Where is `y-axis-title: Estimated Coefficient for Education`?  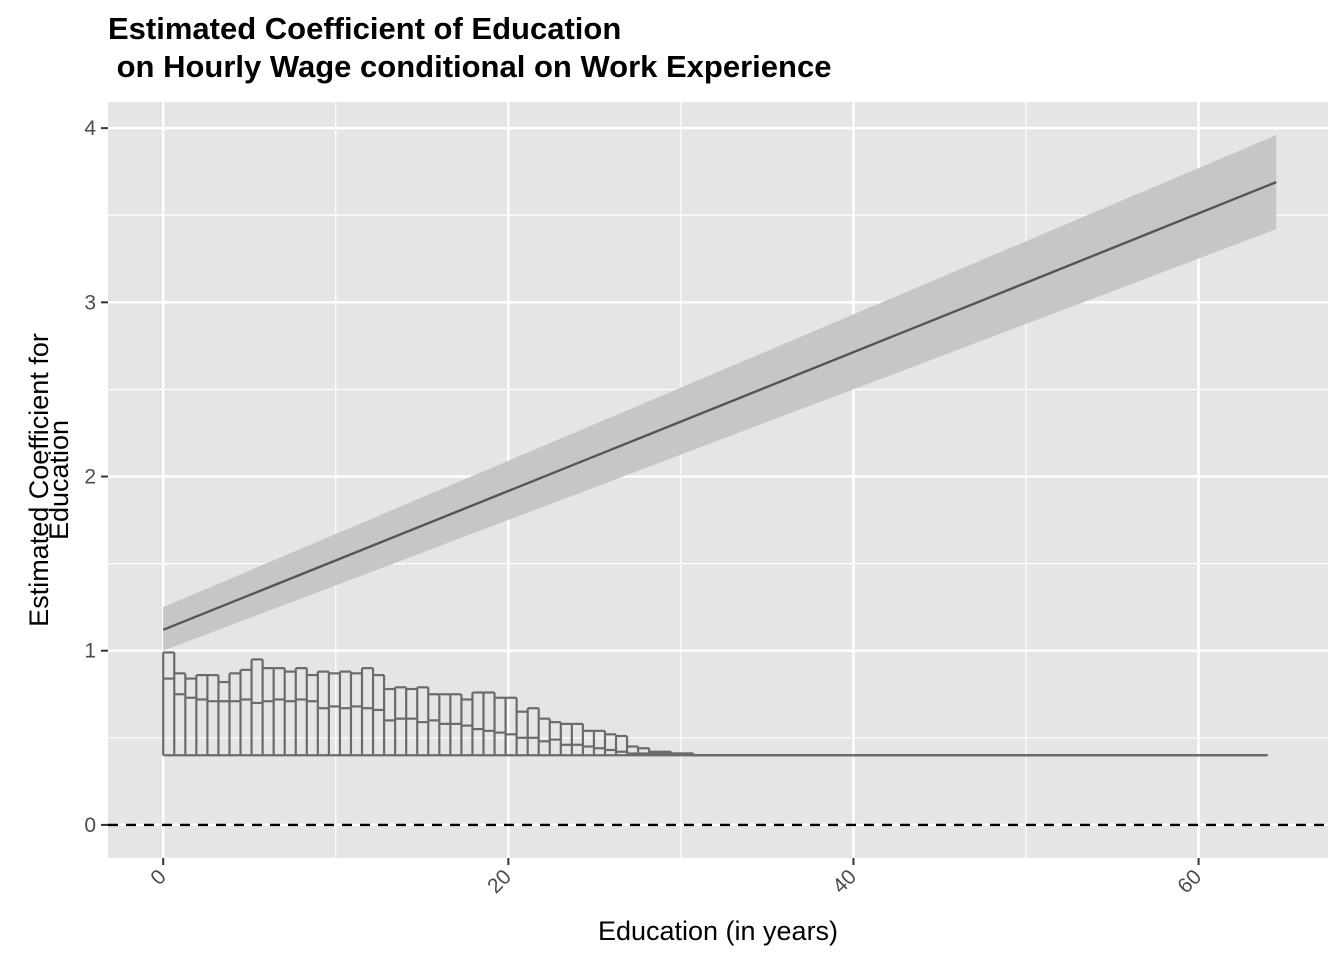 y-axis-title: Estimated Coefficient for Education is located at coordinates (49, 480).